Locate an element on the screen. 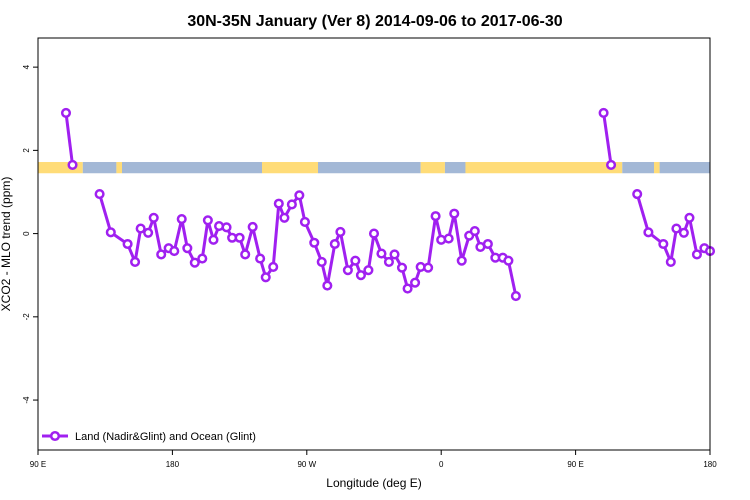 The image size is (750, 500). y-tick-label: -4 is located at coordinates (26, 400).